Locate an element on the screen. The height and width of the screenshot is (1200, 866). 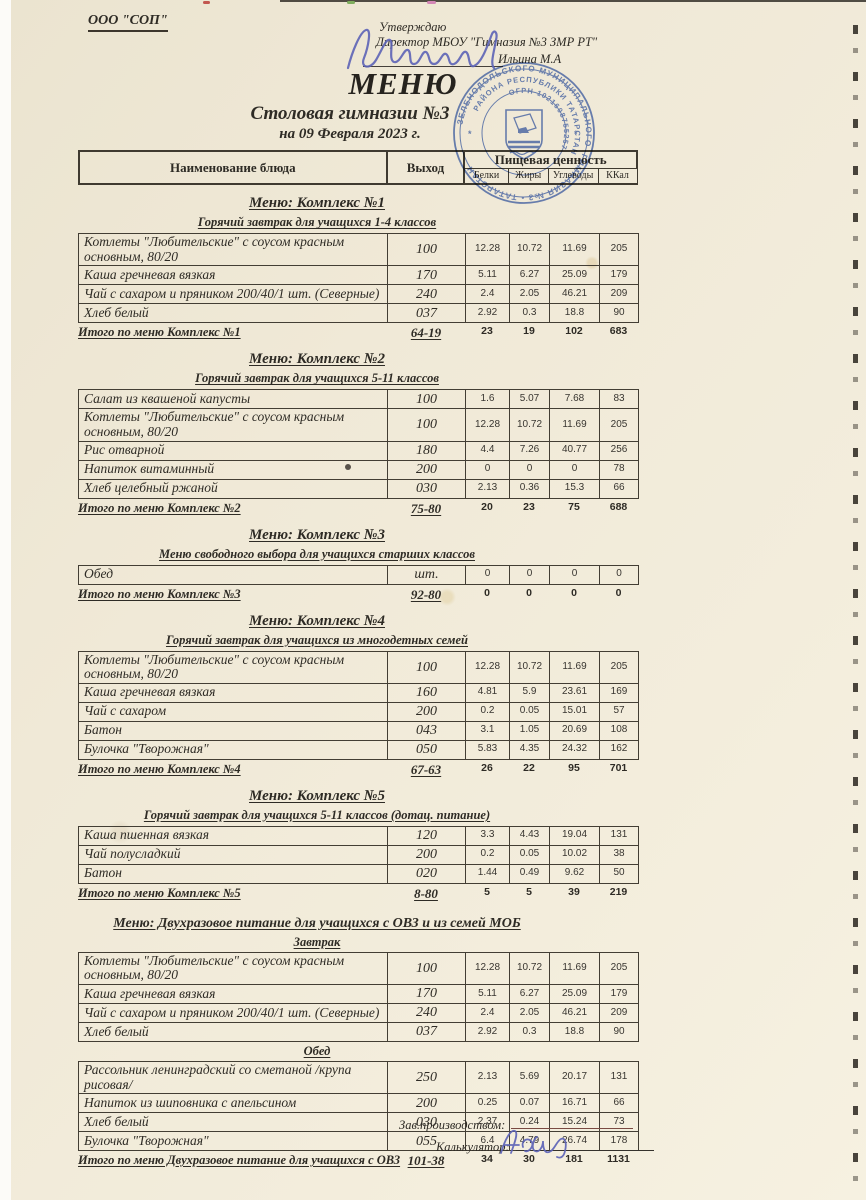
dish-output: 037 is located at coordinates (426, 1031).